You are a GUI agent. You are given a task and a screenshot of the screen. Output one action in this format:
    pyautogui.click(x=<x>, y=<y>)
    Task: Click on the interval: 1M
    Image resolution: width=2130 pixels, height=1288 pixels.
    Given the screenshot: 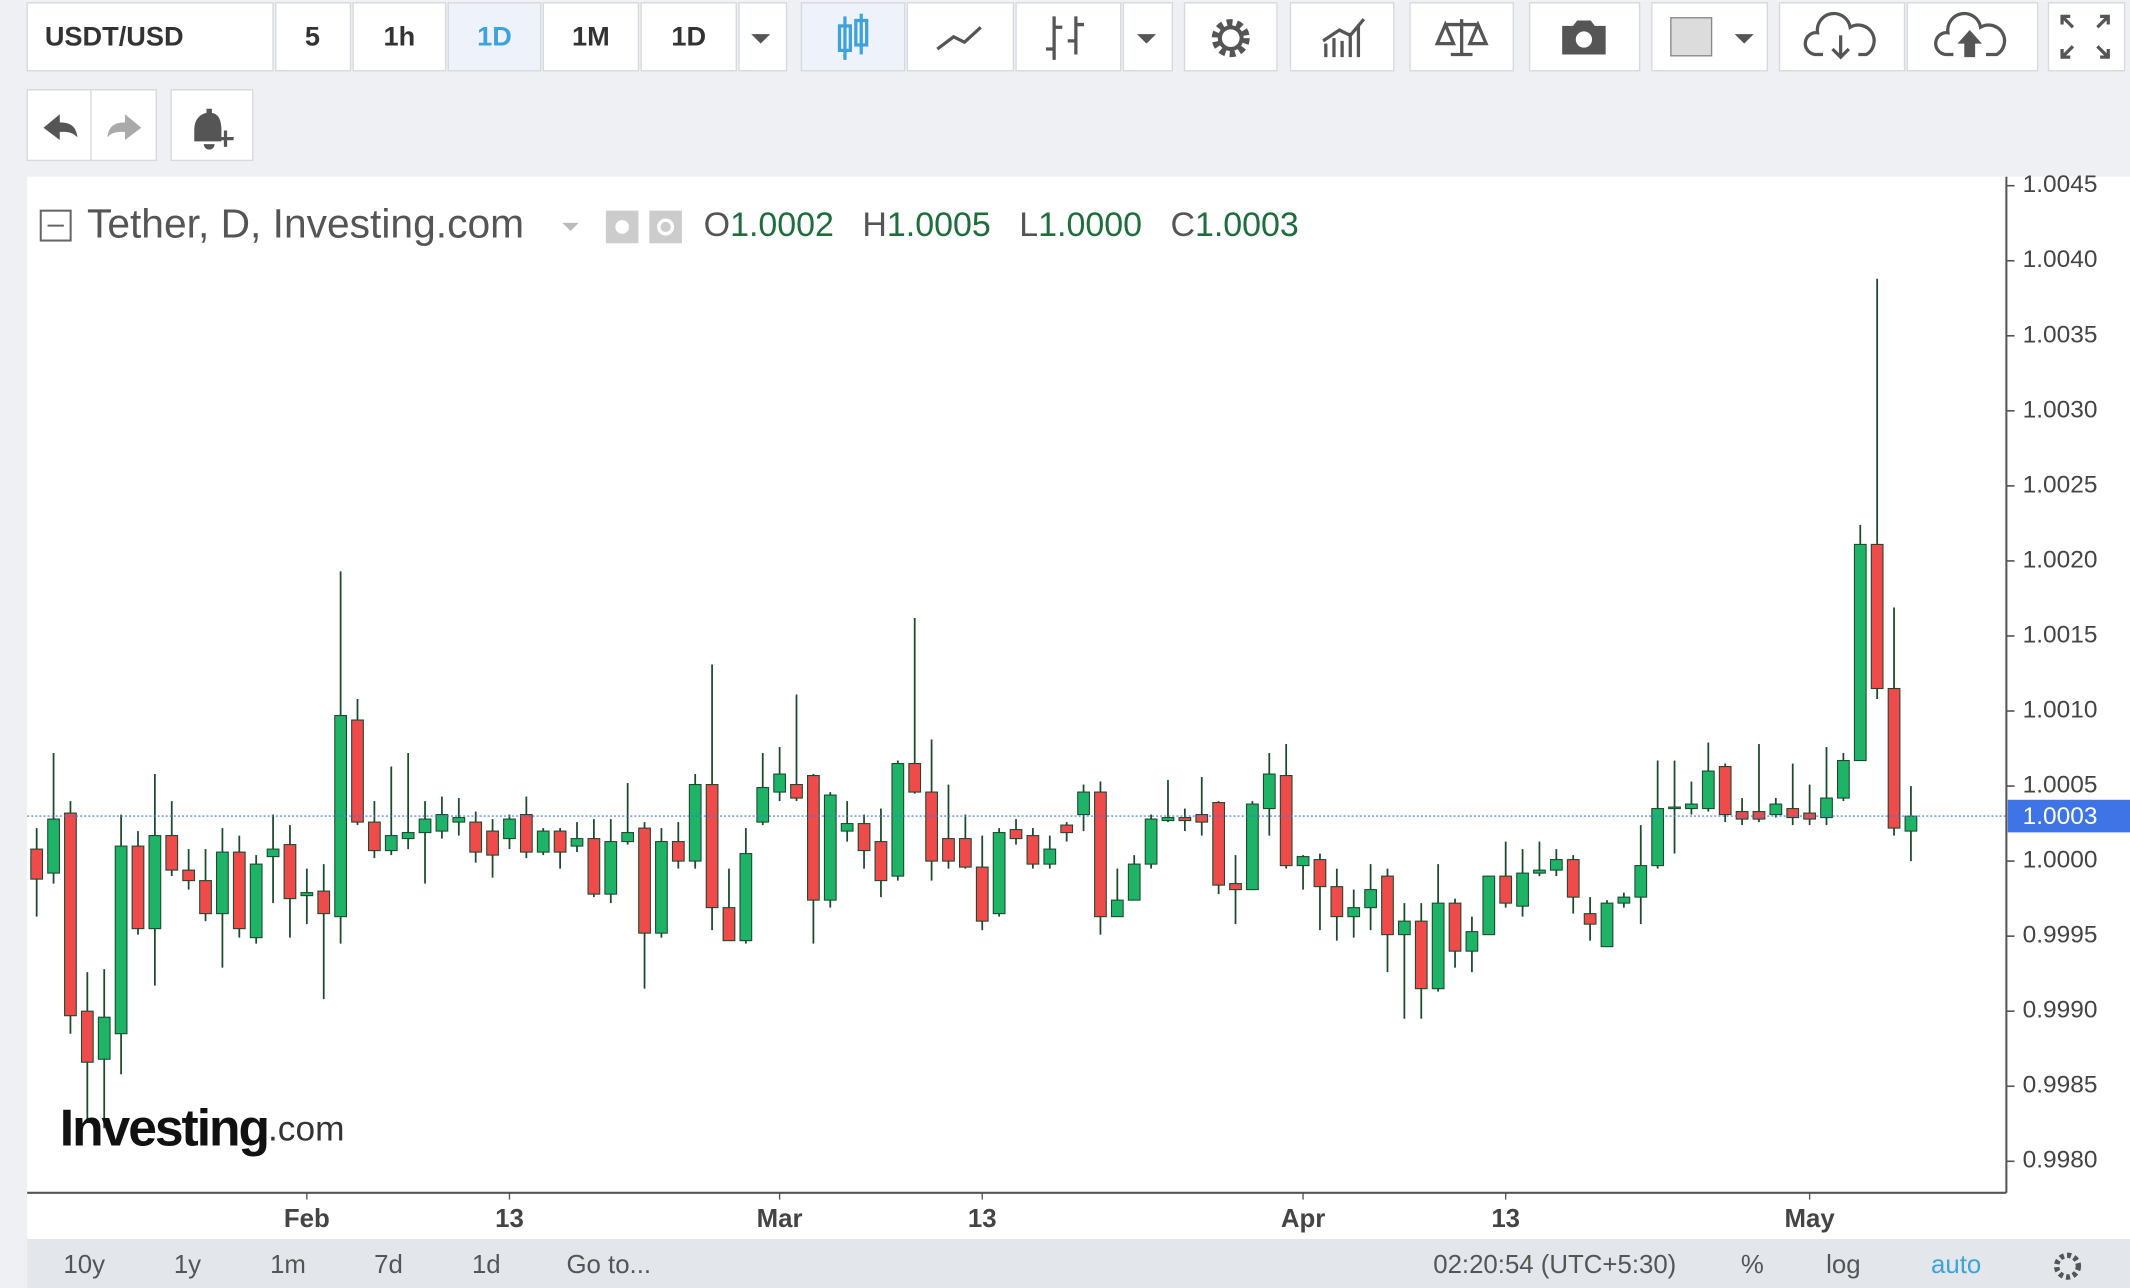 What is the action you would take?
    pyautogui.click(x=591, y=35)
    